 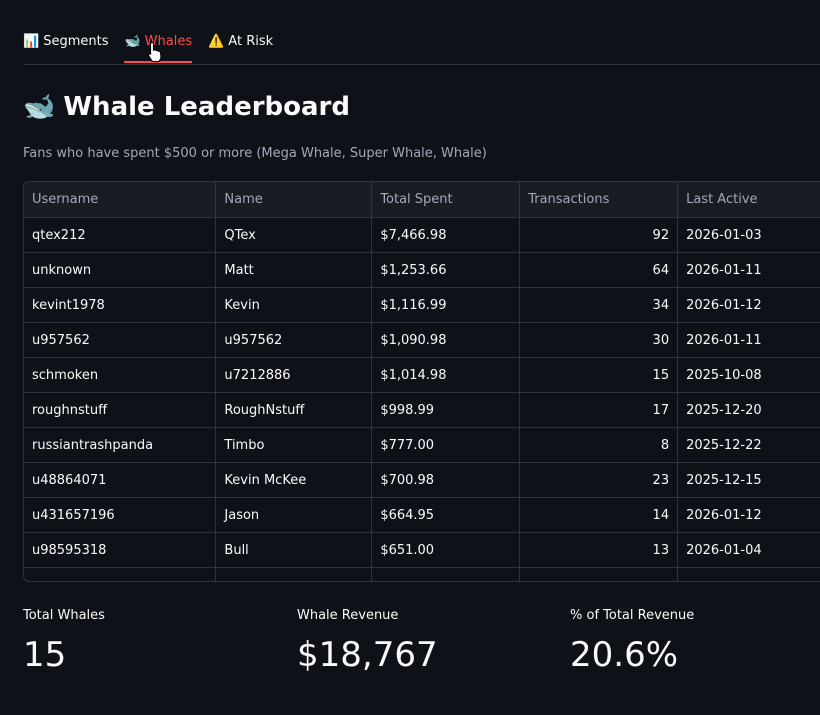 I want to click on tab-segments: 📊 Segments, so click(x=65, y=45).